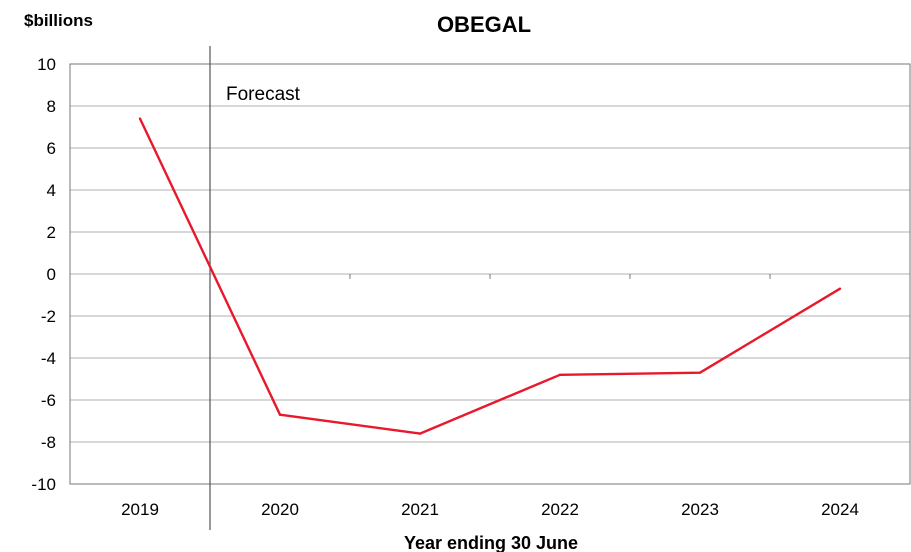  I want to click on x-axis-label: Year ending 30 June, so click(491, 542).